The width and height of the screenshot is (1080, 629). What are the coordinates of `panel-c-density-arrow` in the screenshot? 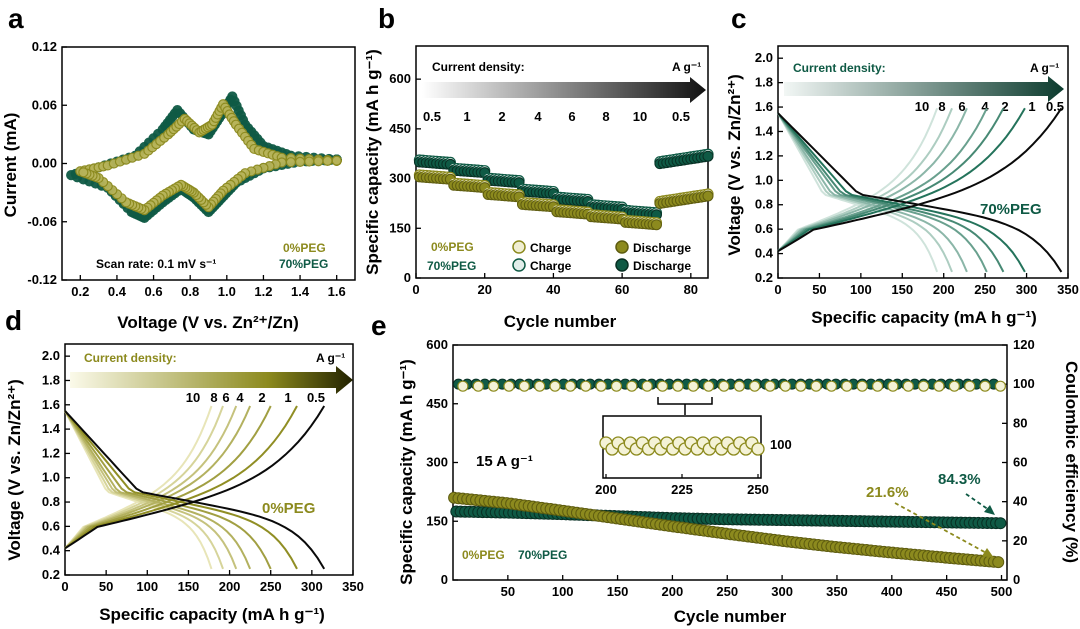 It's located at (924, 89).